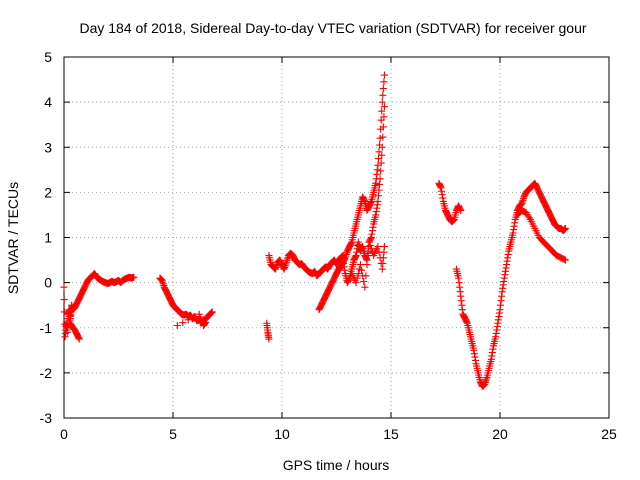 Image resolution: width=640 pixels, height=480 pixels. What do you see at coordinates (282, 434) in the screenshot?
I see `x-tick-label: 10` at bounding box center [282, 434].